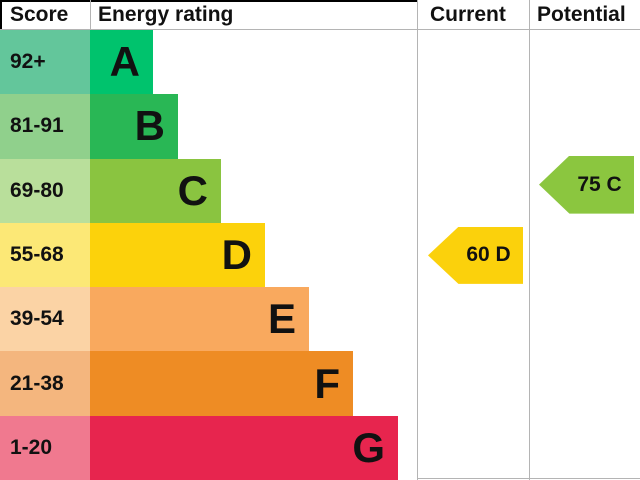 The height and width of the screenshot is (480, 640). I want to click on band-row-g: 1-20 G, so click(208, 447).